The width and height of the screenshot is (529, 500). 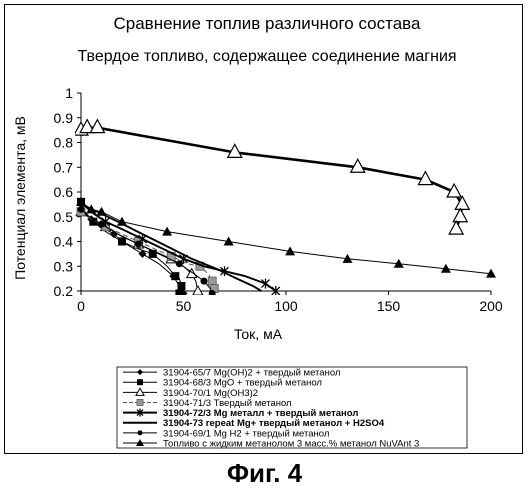 I want to click on x-axis-label: Ток, мА, so click(x=258, y=334).